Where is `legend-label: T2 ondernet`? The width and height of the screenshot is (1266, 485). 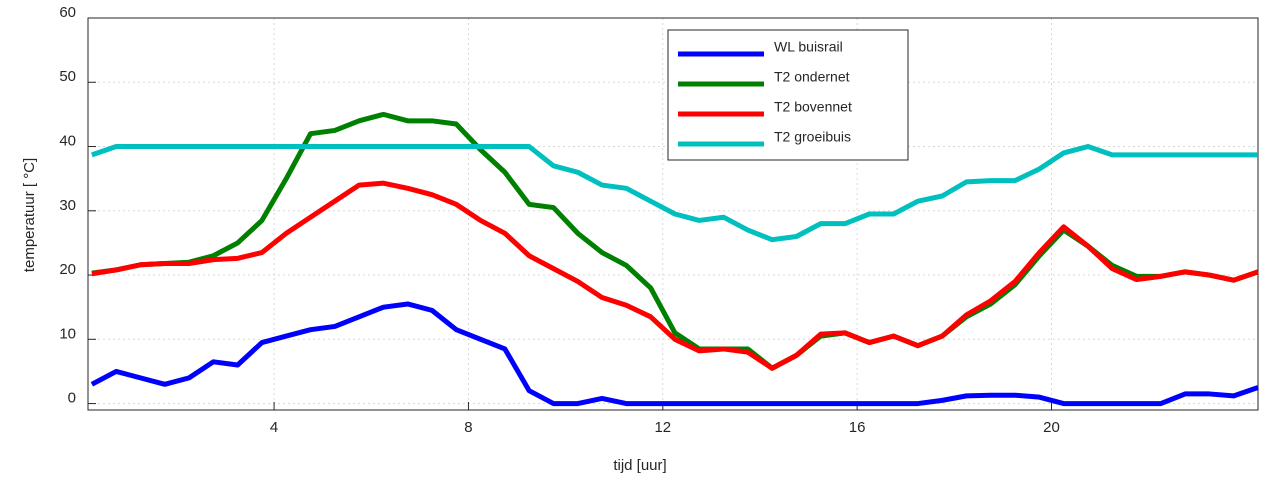
legend-label: T2 ondernet is located at coordinates (812, 77).